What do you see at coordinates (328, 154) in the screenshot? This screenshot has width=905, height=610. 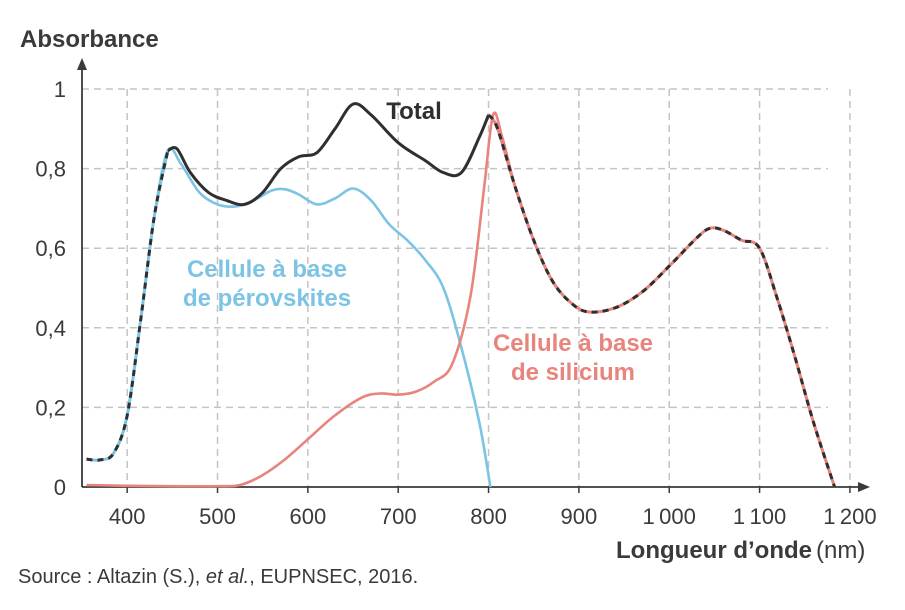 I see `series-line-total` at bounding box center [328, 154].